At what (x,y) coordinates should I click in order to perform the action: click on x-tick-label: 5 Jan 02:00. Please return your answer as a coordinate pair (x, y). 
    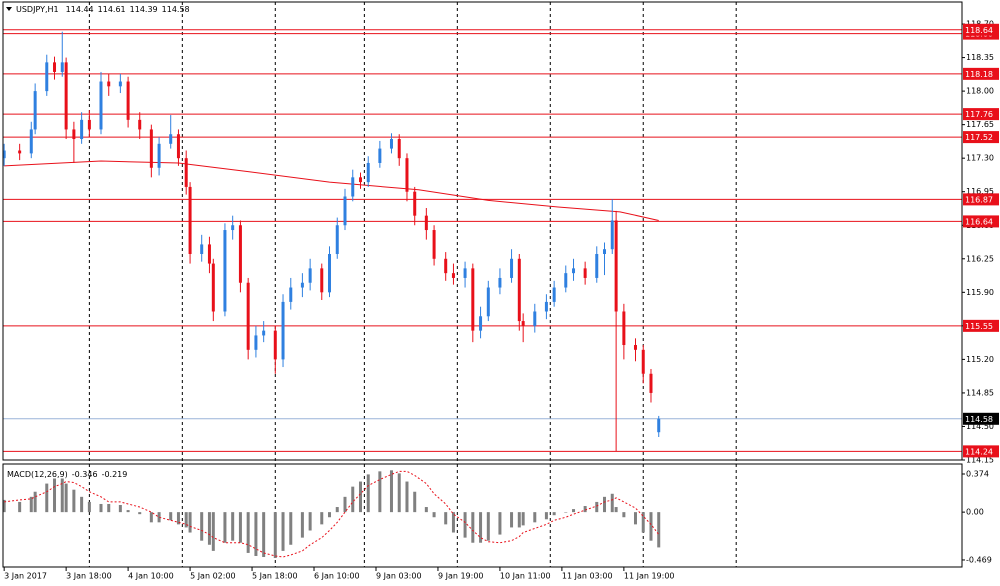
    Looking at the image, I should click on (213, 576).